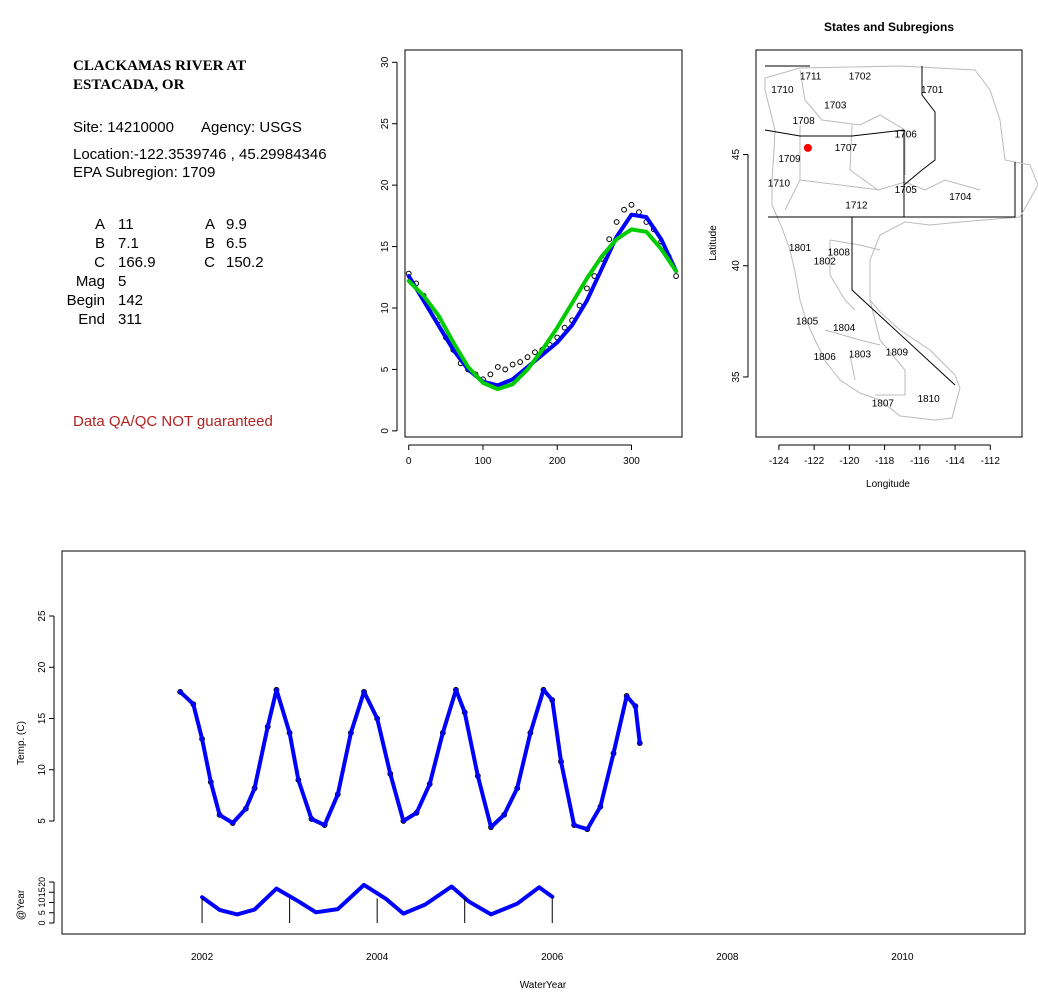 The height and width of the screenshot is (1001, 1038). I want to click on x-tick-label: 0, so click(409, 461).